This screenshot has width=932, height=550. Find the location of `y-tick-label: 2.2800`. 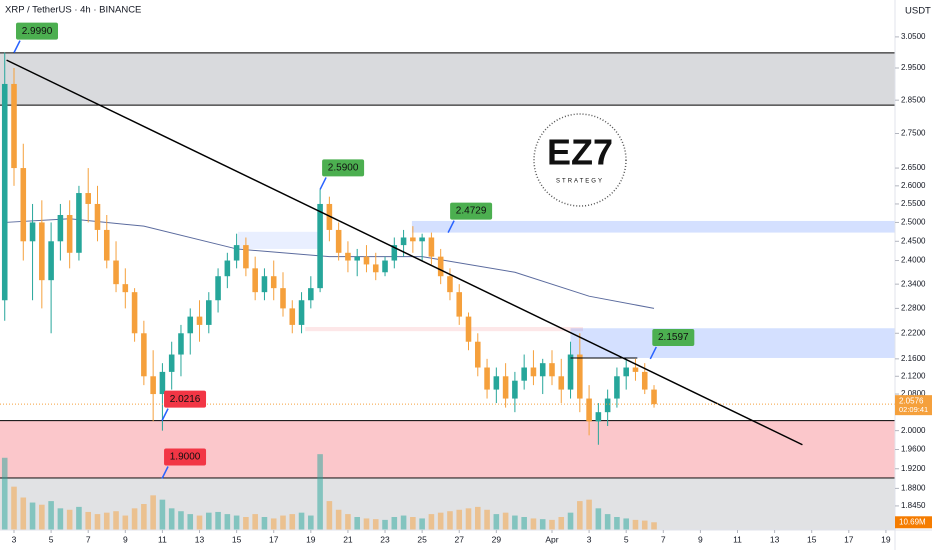

y-tick-label: 2.2800 is located at coordinates (913, 307).